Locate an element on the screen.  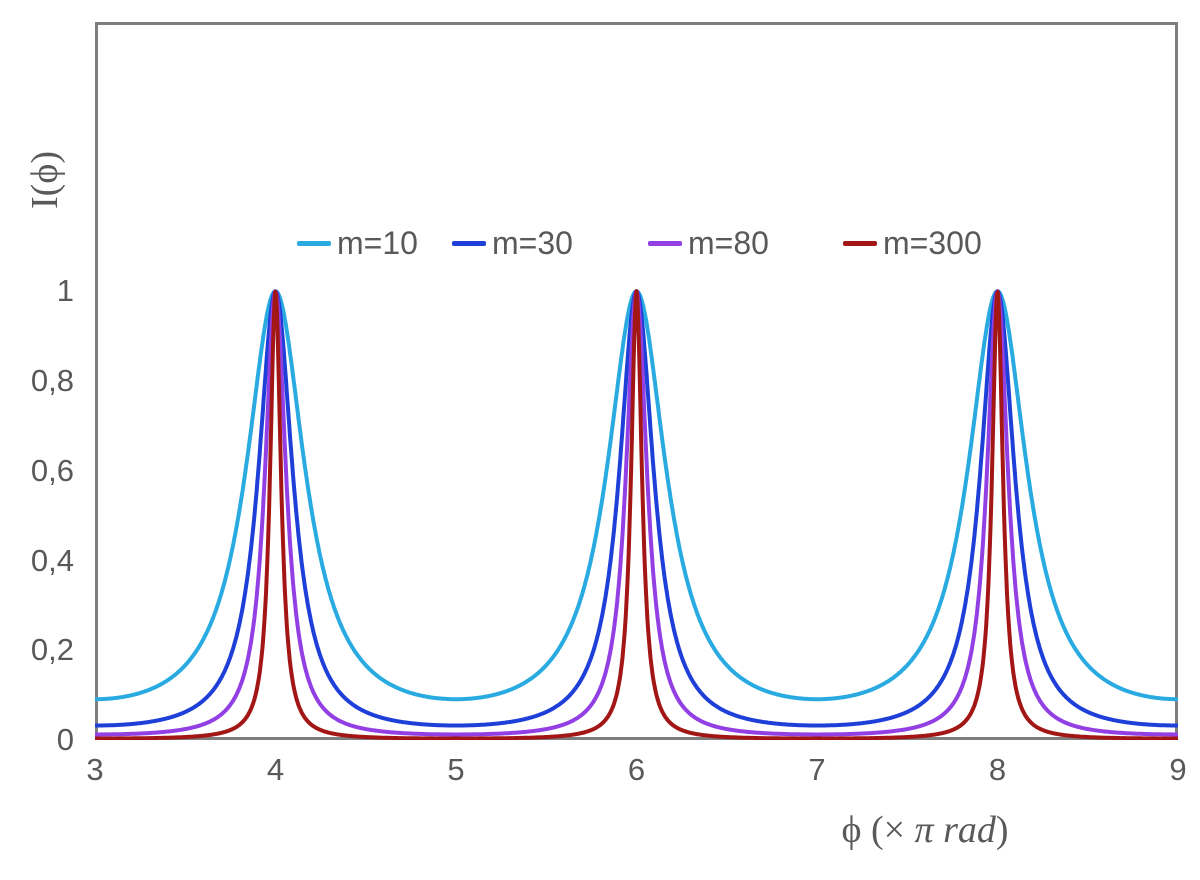
legend-item-m-80: m=80 is located at coordinates (708, 243).